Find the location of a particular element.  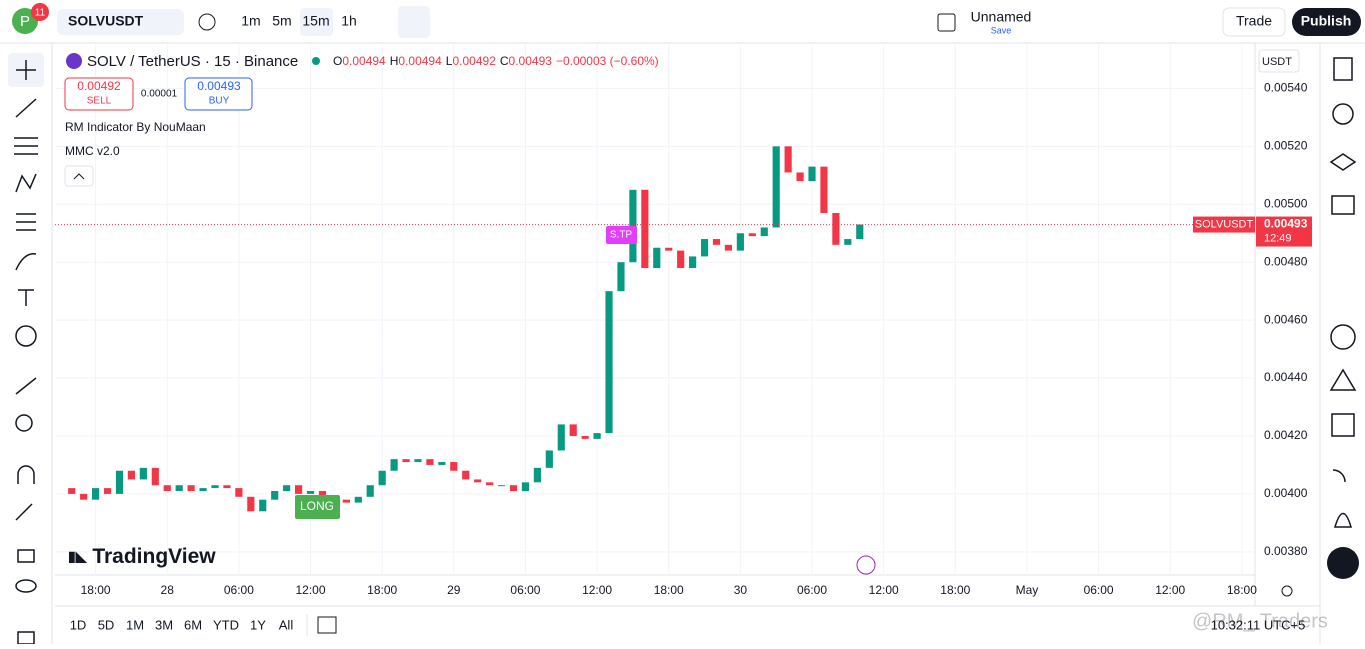

avatar-letter: P is located at coordinates (25, 21).